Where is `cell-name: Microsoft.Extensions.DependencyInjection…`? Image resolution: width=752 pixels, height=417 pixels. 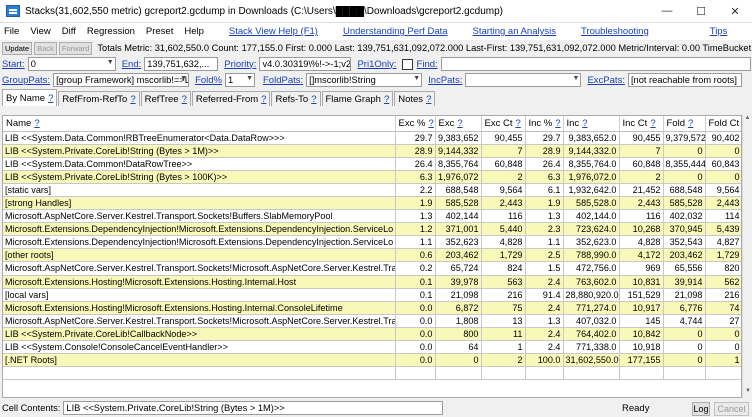 cell-name: Microsoft.Extensions.DependencyInjection… is located at coordinates (199, 229).